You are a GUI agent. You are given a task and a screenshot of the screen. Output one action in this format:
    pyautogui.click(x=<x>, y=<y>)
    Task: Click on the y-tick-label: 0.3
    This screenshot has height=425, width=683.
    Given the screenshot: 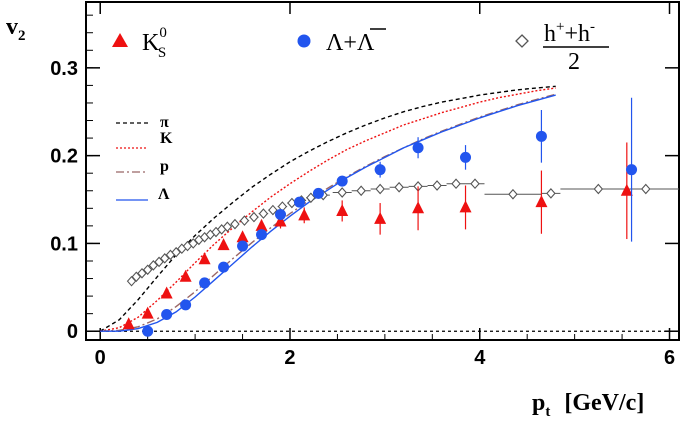 What is the action you would take?
    pyautogui.click(x=64, y=69)
    